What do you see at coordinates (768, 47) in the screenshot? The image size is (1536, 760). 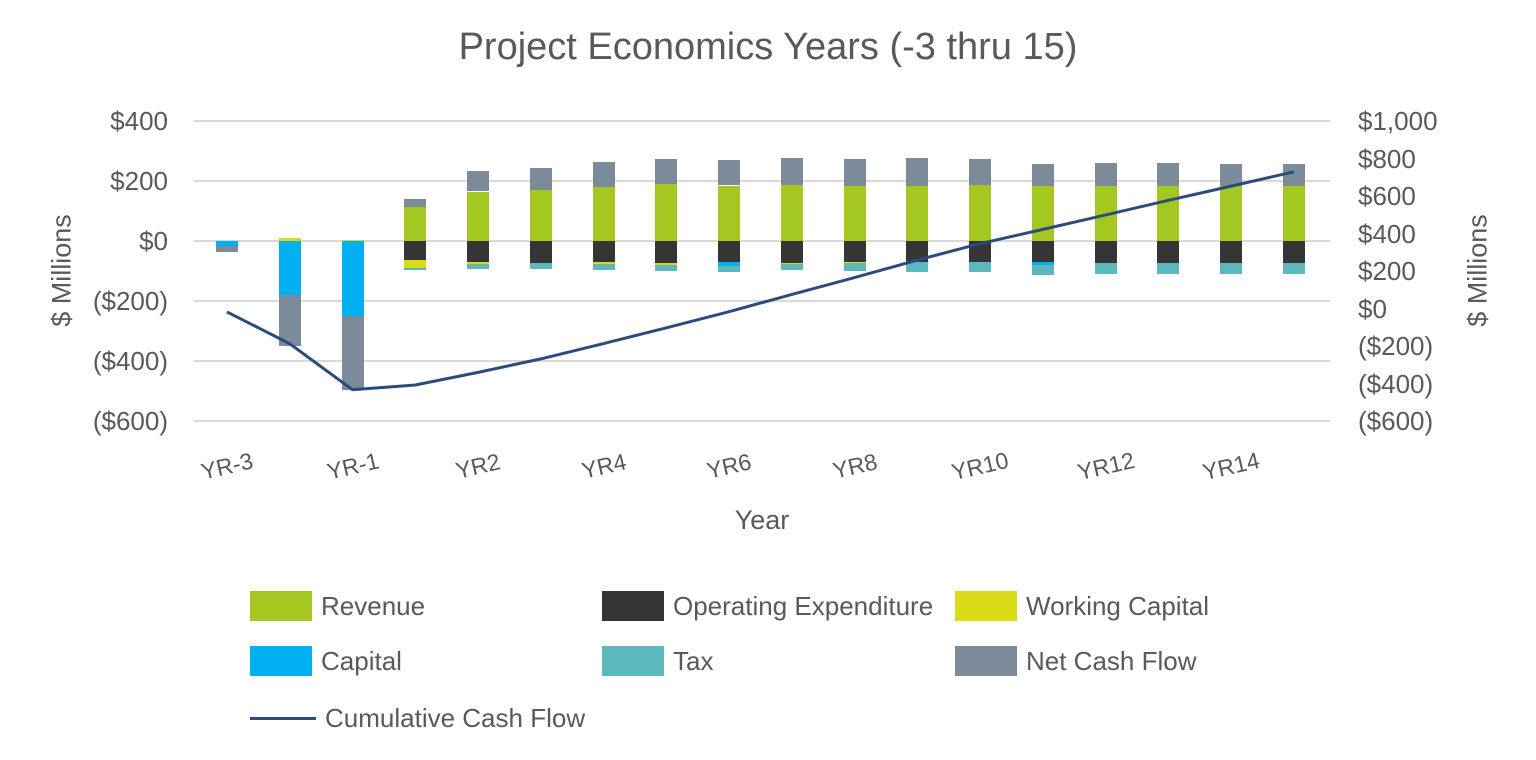 I see `chart-title: Project Economics Years (-3 thru 15)` at bounding box center [768, 47].